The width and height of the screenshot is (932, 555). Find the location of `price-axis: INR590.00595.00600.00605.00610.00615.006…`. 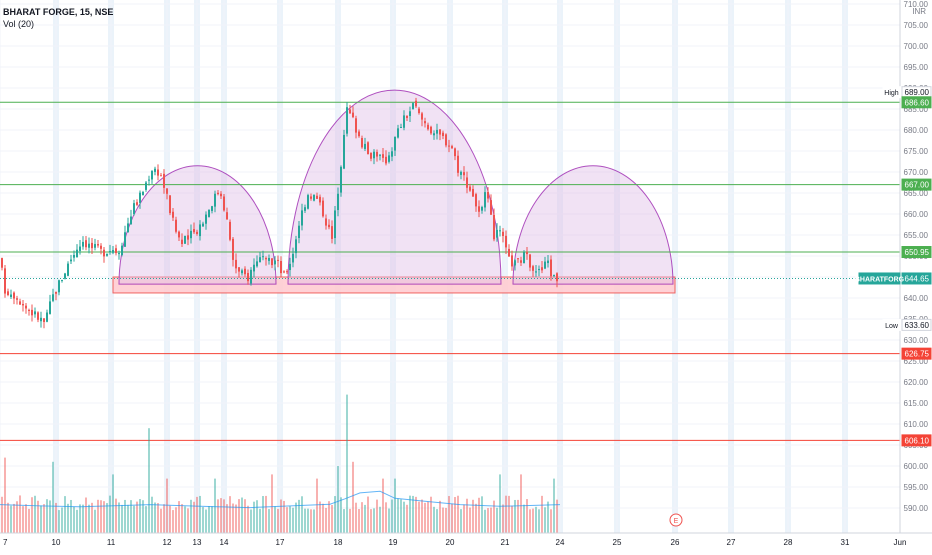

price-axis: INR590.00595.00600.00605.00610.00615.006… is located at coordinates (914, 266).